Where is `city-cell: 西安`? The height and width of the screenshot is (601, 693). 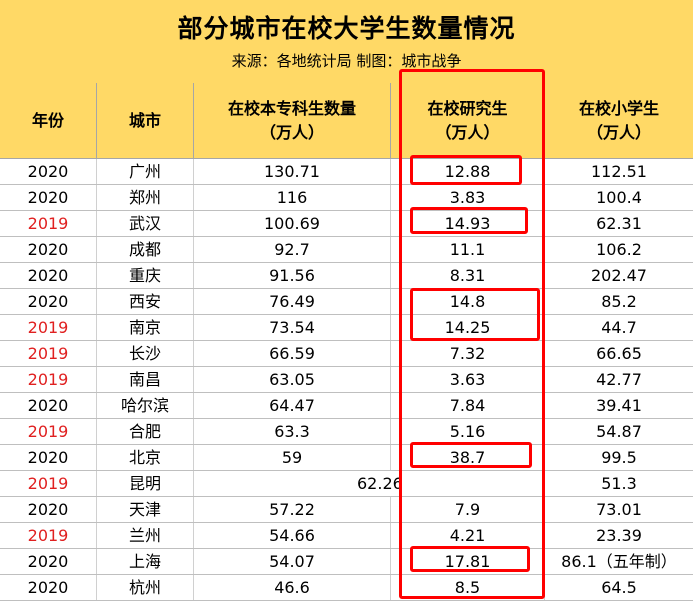 city-cell: 西安 is located at coordinates (145, 301).